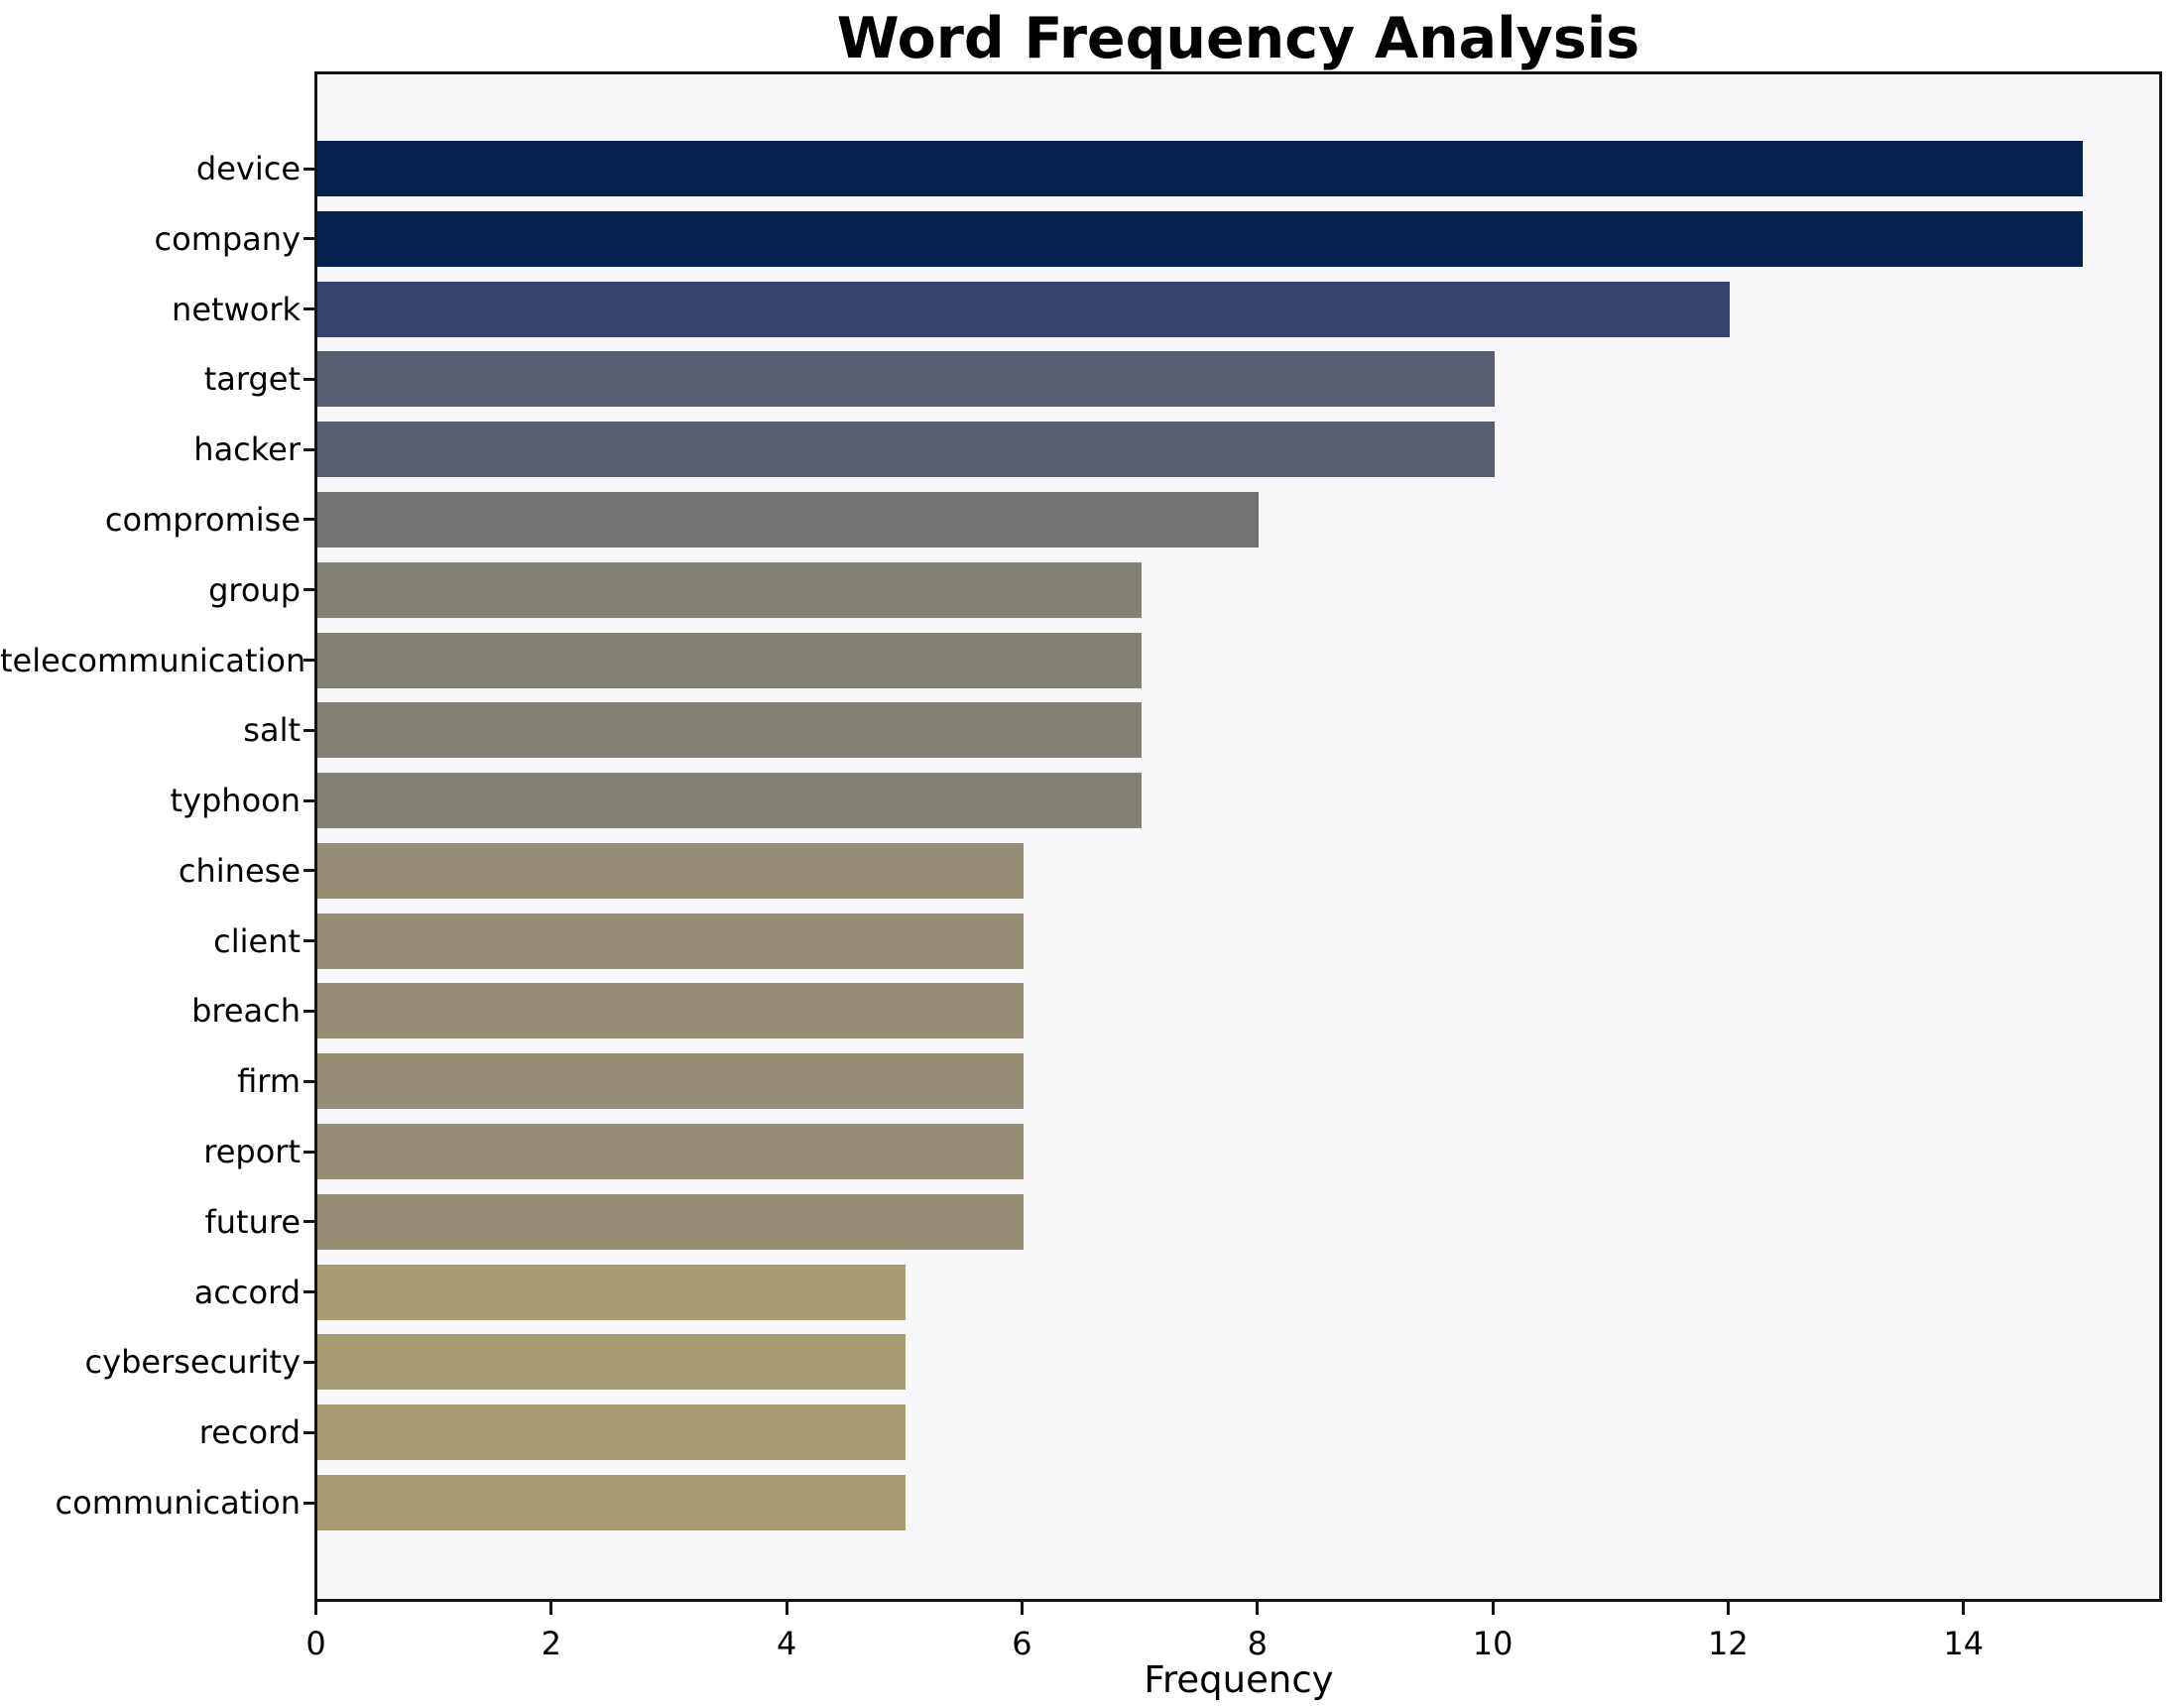  I want to click on bar-salt, so click(729, 730).